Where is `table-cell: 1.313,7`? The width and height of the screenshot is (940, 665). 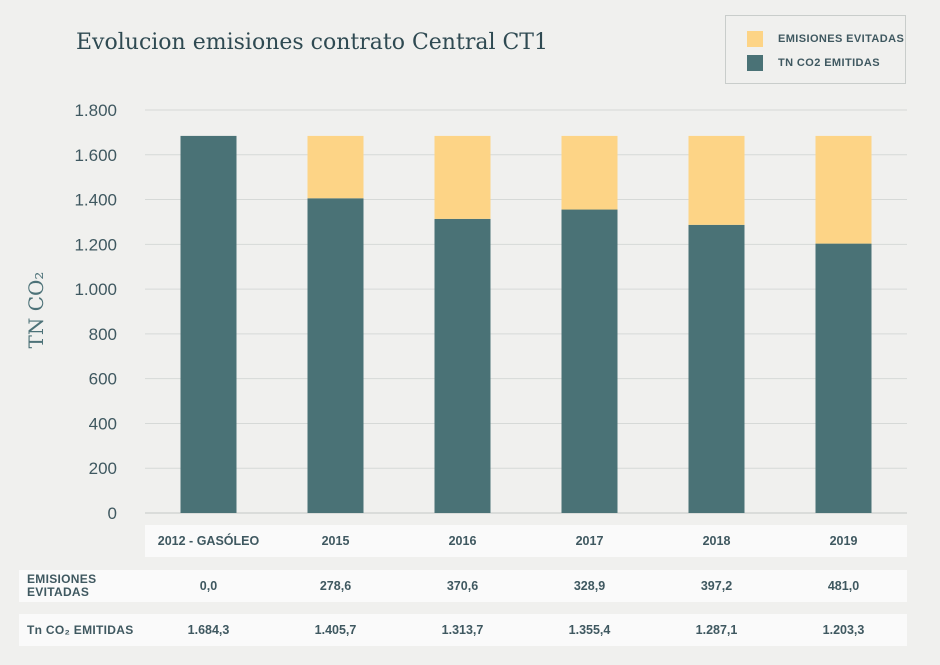 table-cell: 1.313,7 is located at coordinates (462, 630).